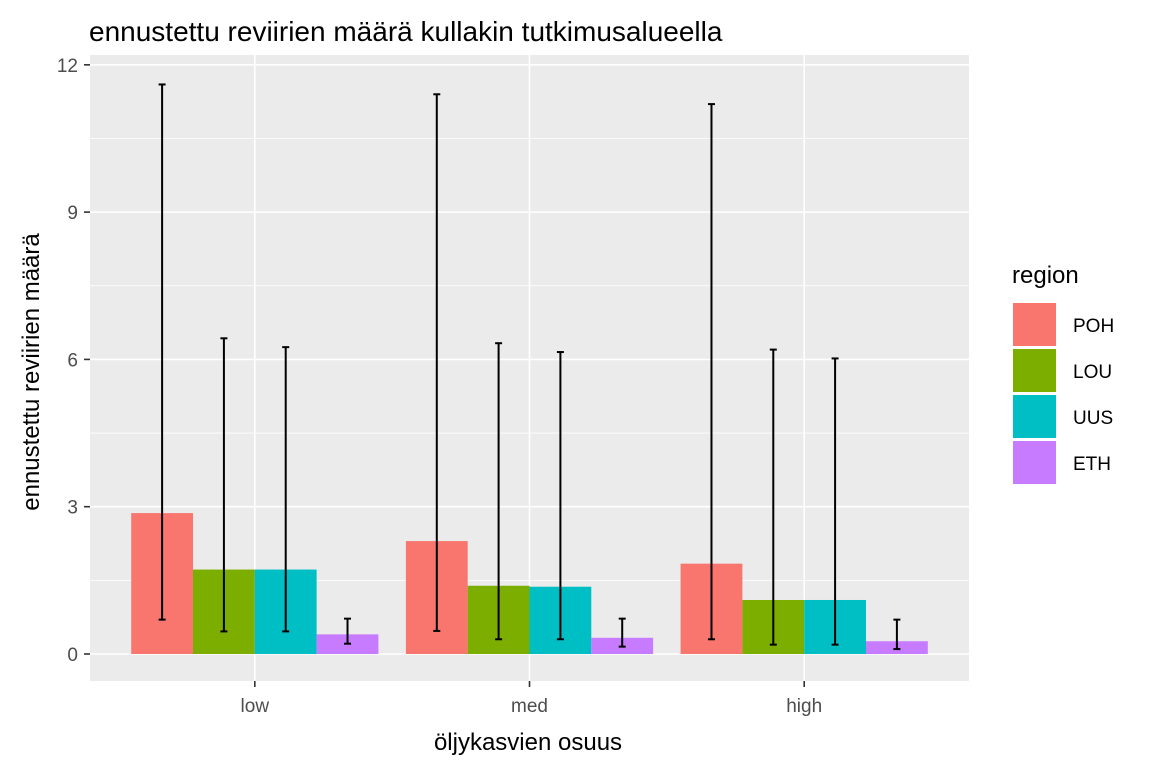 This screenshot has height=768, width=1152. I want to click on errorbar-poh-low, so click(162, 352).